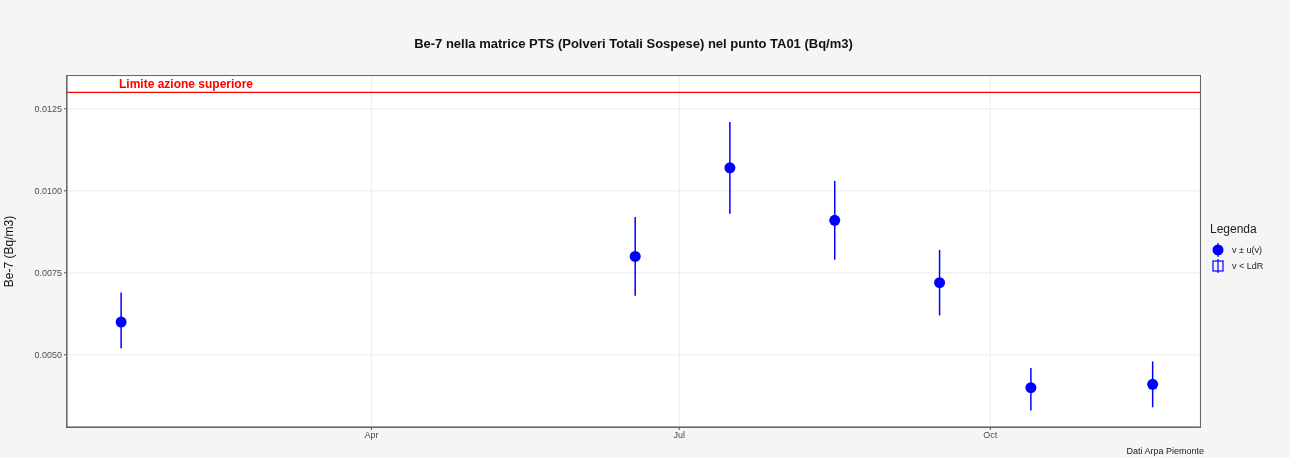  I want to click on x-tick-label: Jul, so click(679, 435).